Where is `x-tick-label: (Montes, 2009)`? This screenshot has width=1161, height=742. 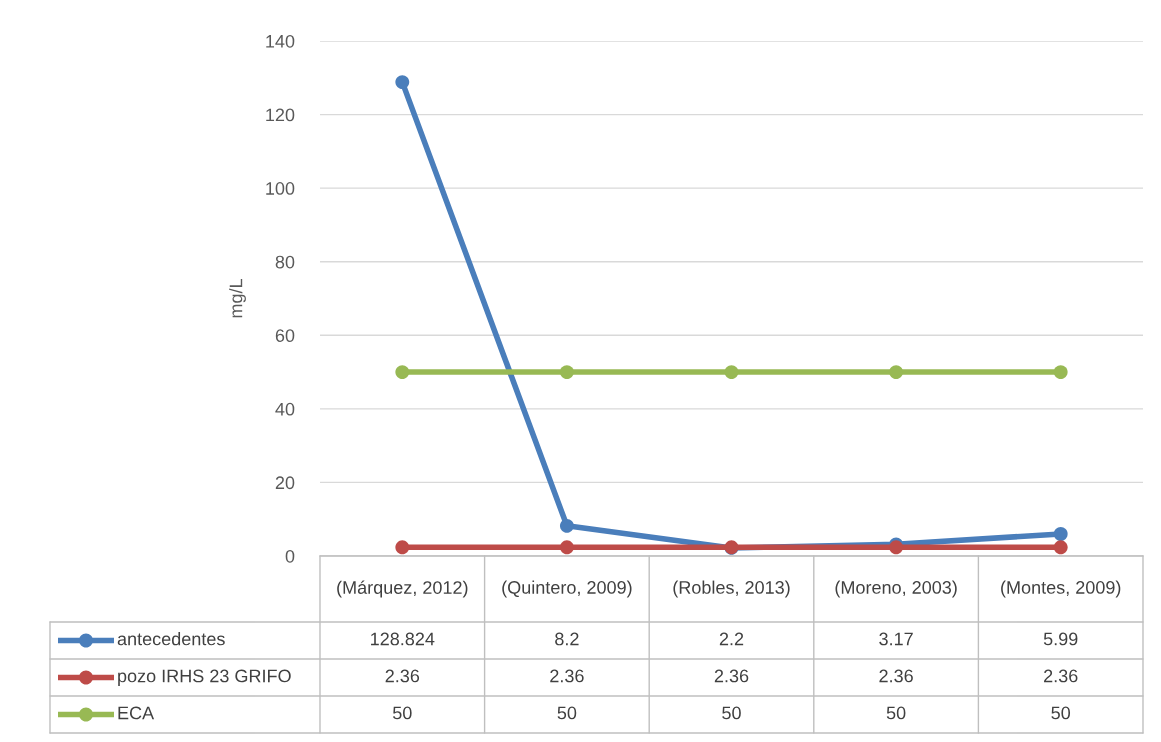
x-tick-label: (Montes, 2009) is located at coordinates (1061, 589).